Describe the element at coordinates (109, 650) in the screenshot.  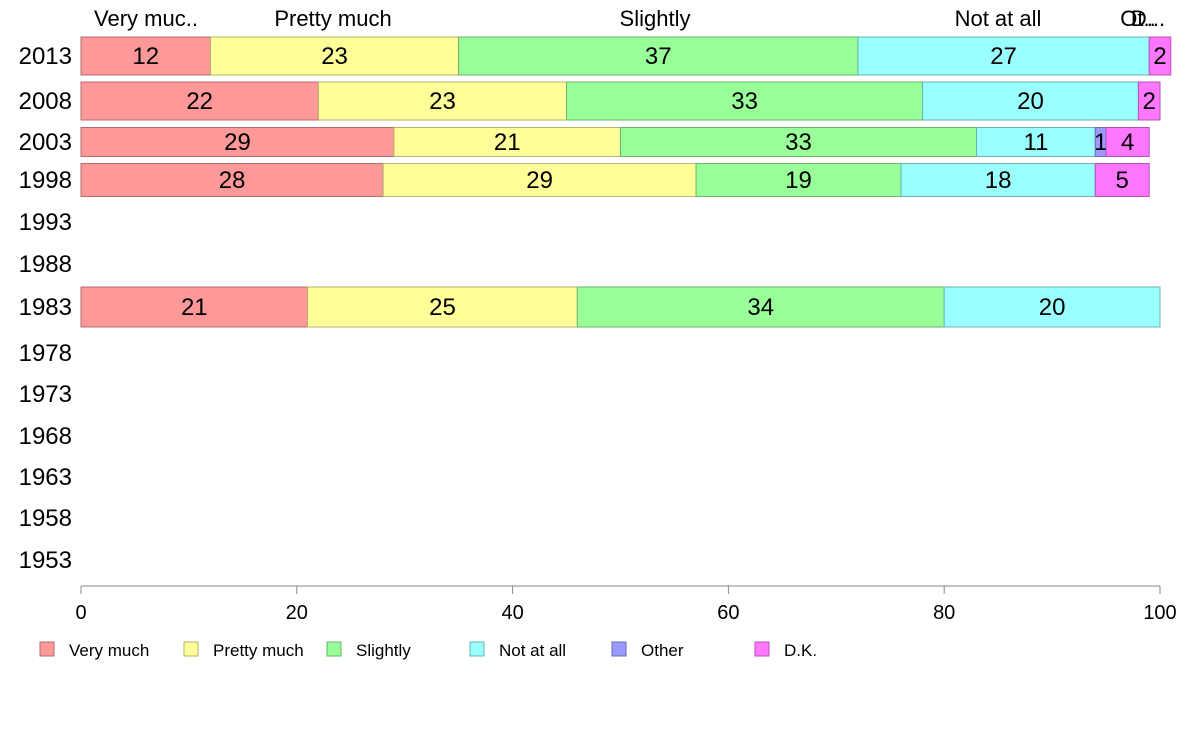
I see `legend-label: Very much` at that location.